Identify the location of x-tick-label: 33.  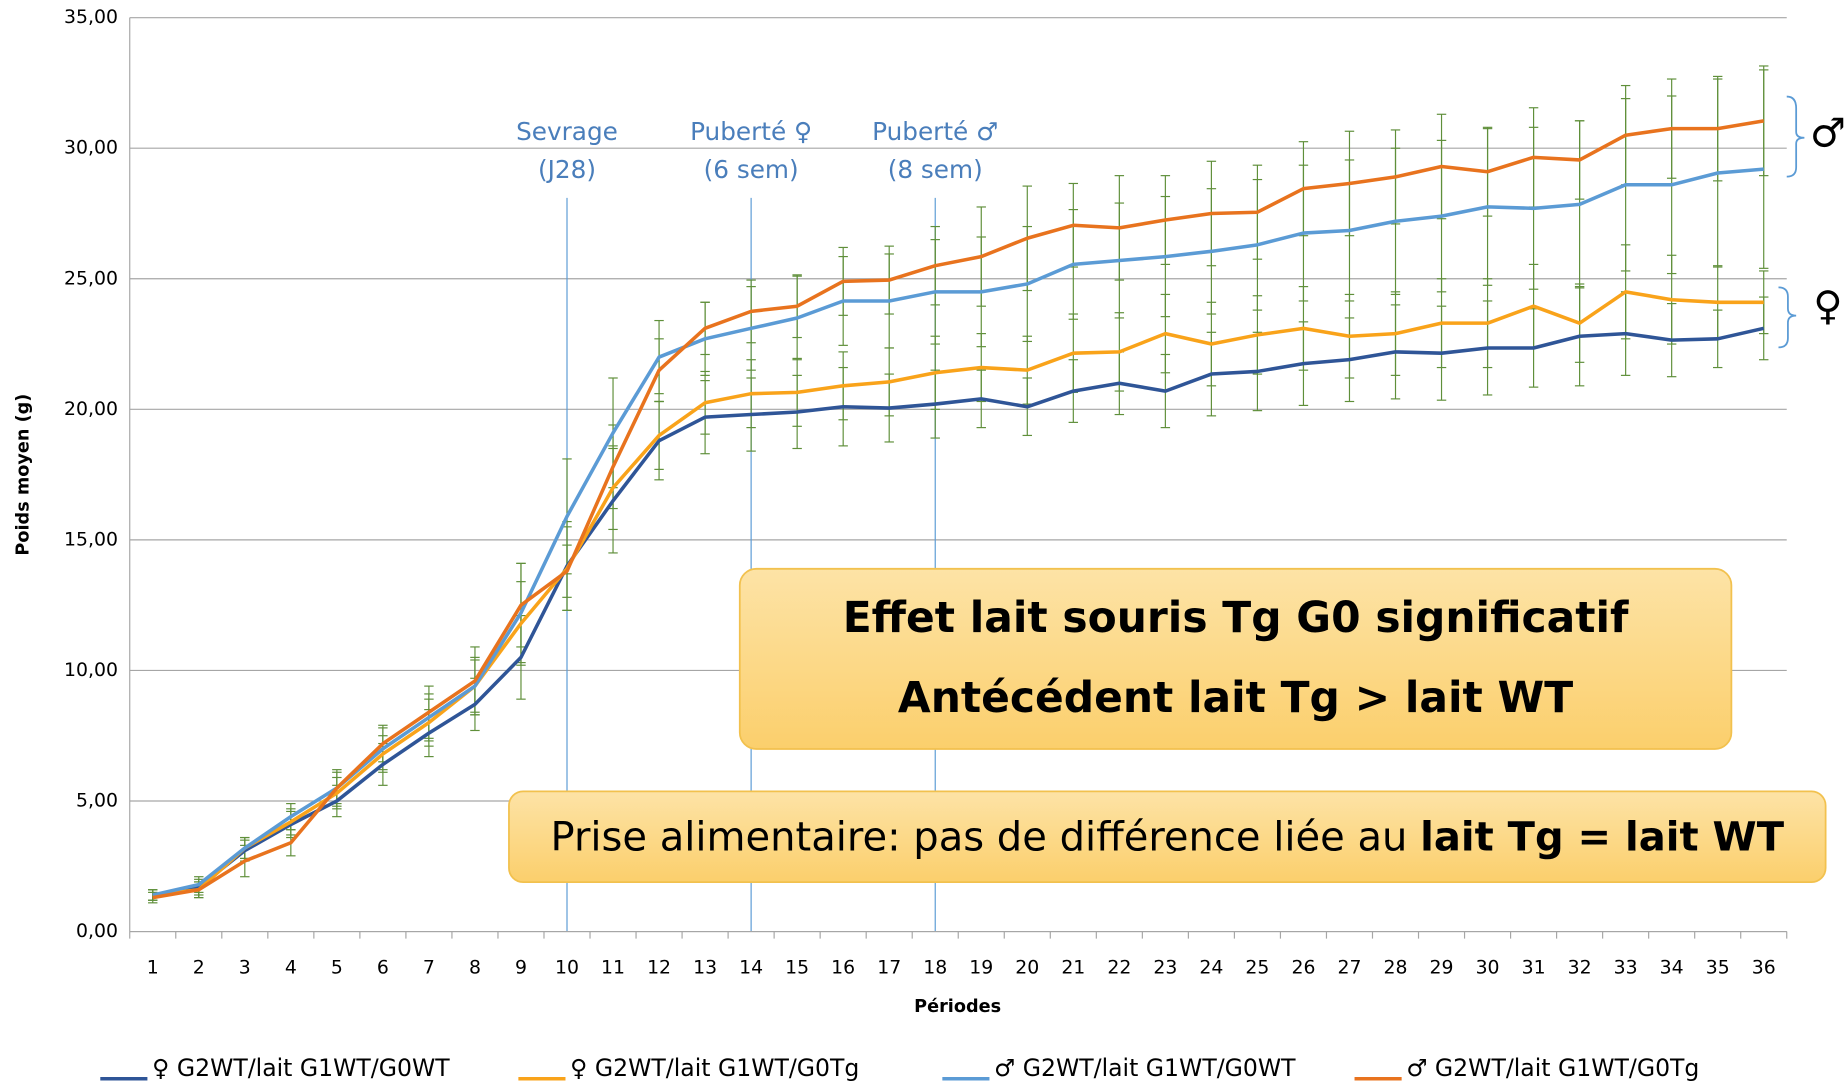
(1626, 968).